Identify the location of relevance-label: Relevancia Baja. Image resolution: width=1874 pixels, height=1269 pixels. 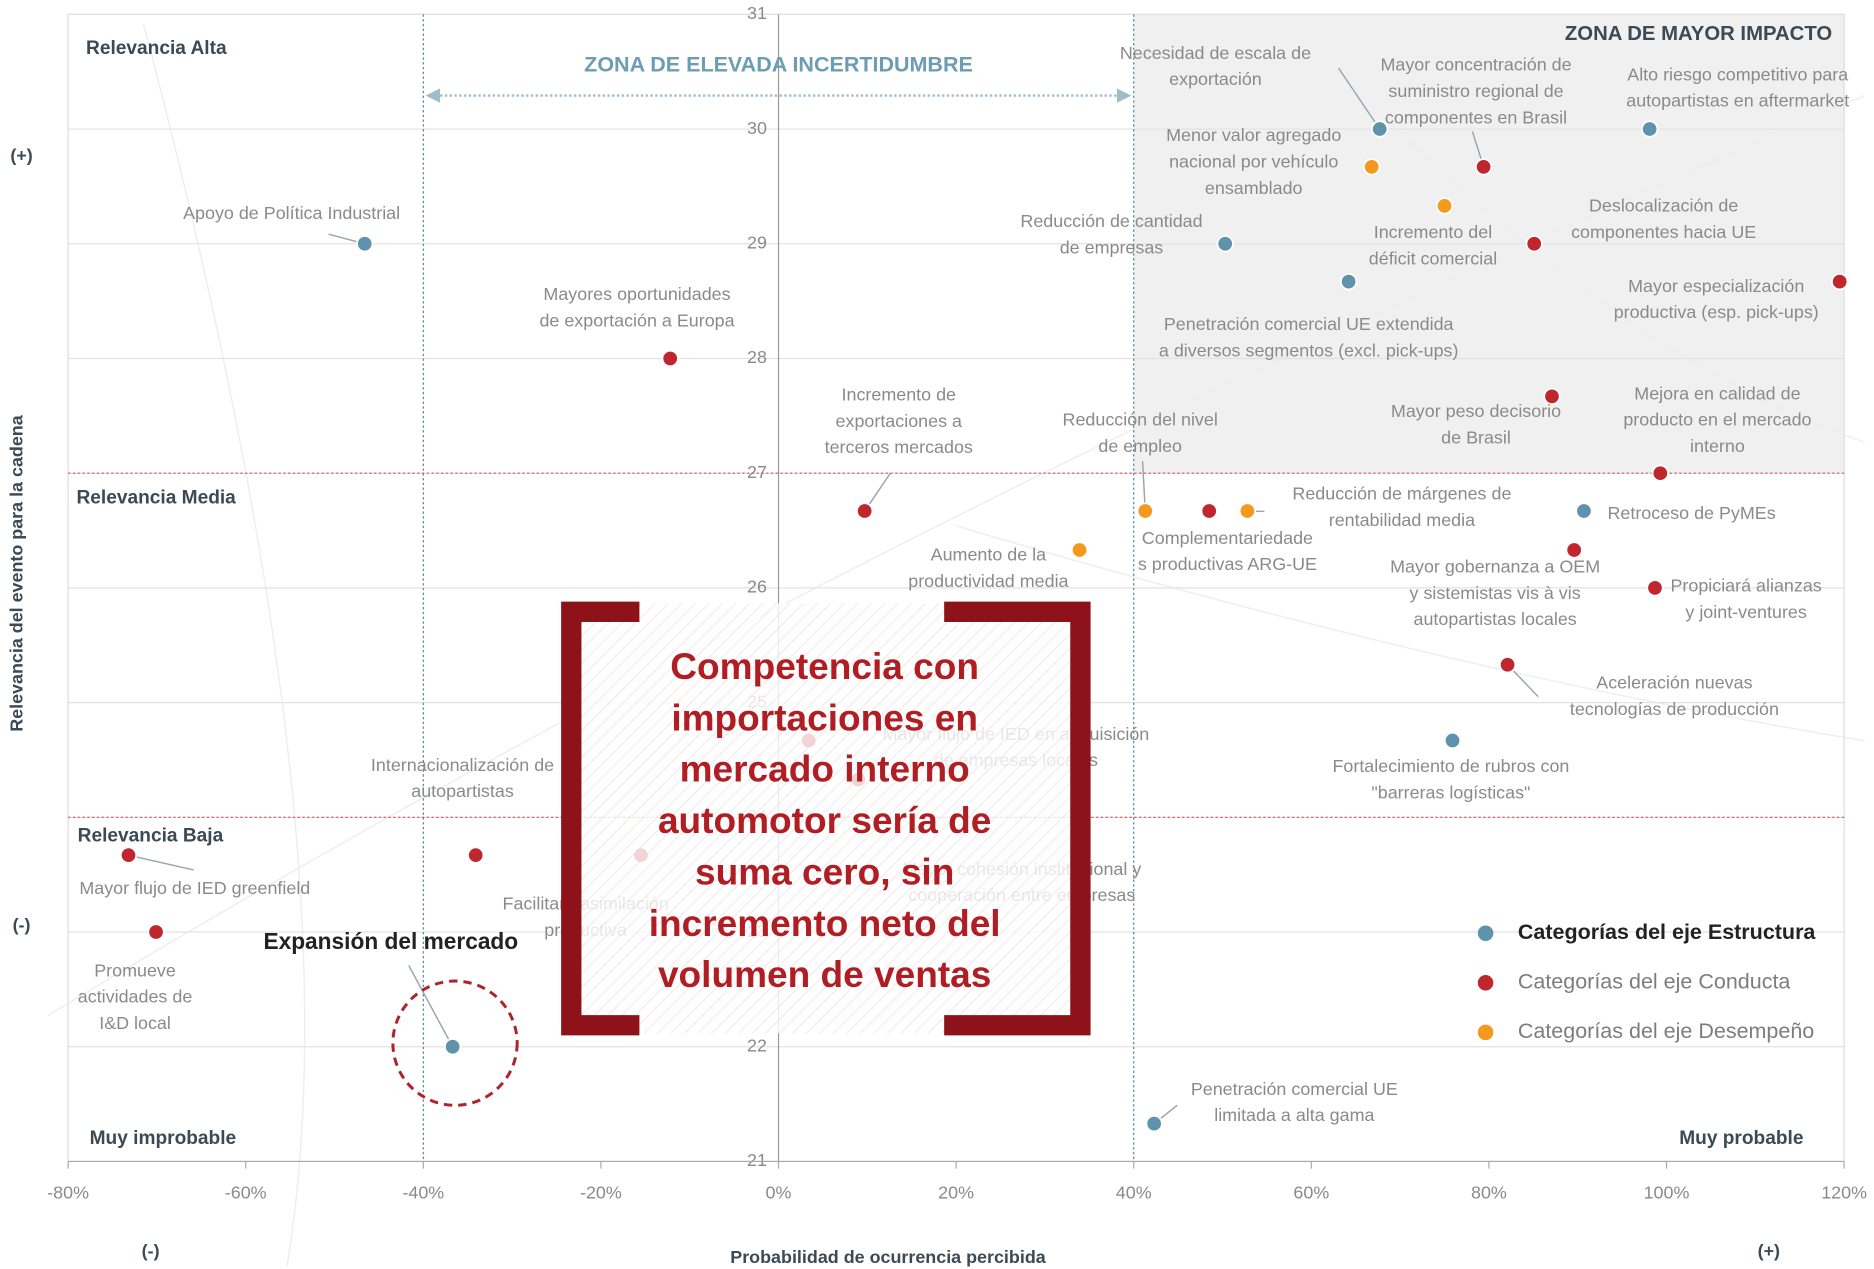
(151, 835).